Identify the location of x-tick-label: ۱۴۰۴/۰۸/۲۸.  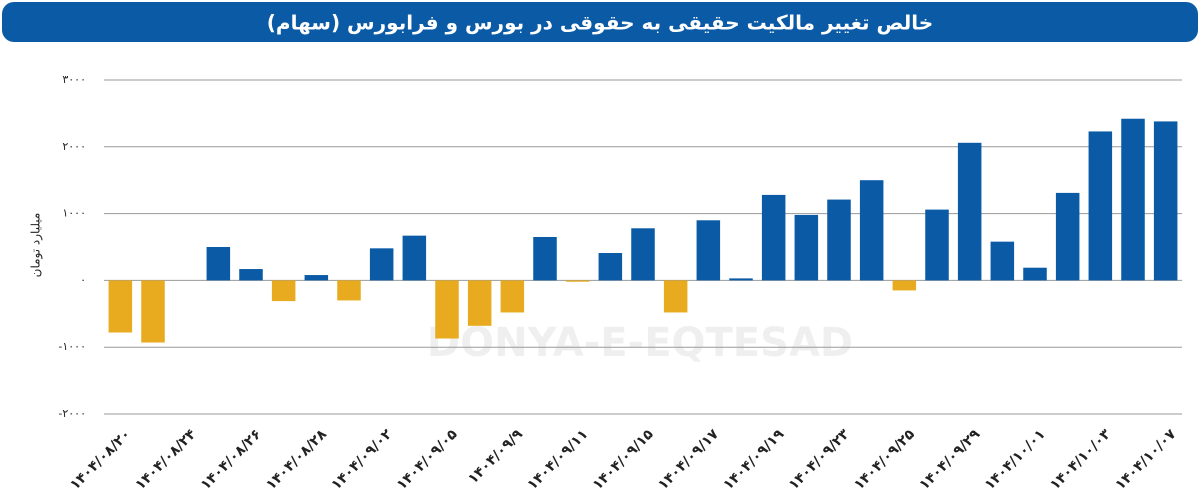
(296, 459).